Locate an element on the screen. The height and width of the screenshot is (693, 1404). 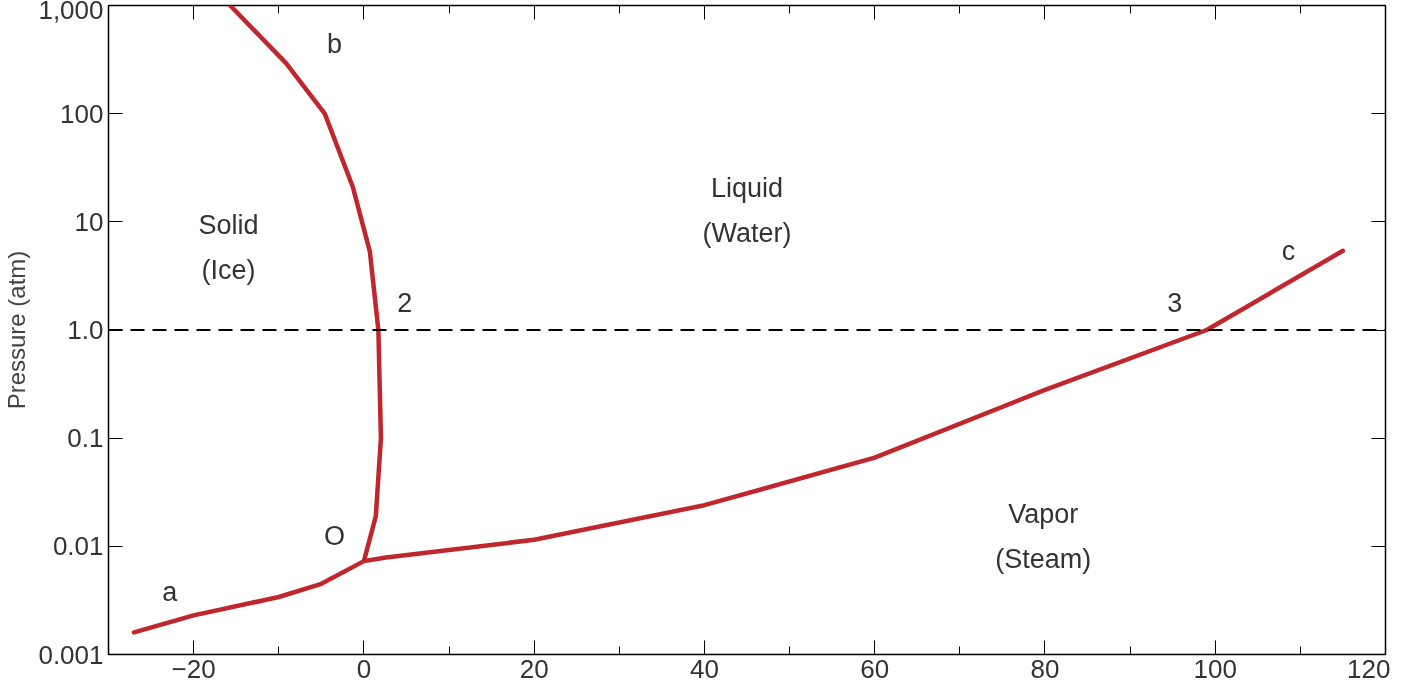
x-tick-label: 20 is located at coordinates (534, 668).